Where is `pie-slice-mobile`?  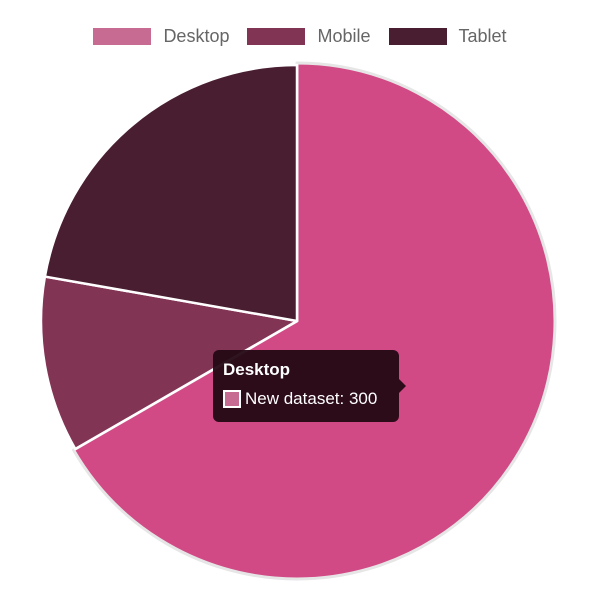
pie-slice-mobile is located at coordinates (169, 363).